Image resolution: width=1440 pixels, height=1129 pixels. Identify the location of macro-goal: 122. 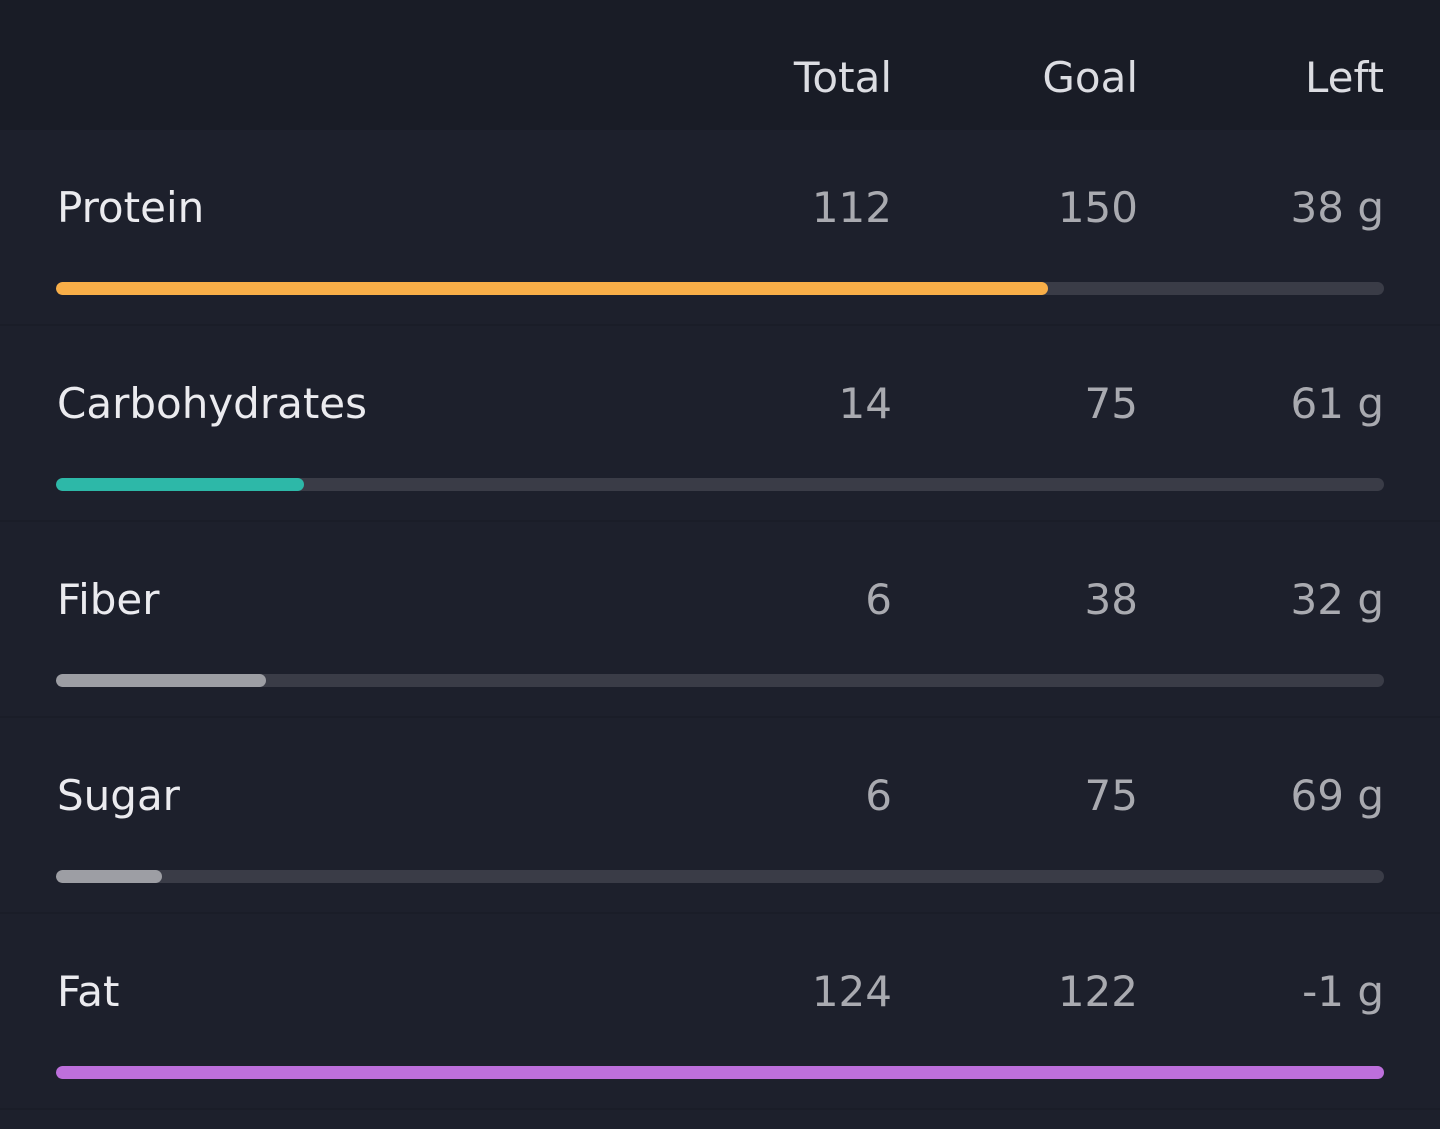
(1097, 991).